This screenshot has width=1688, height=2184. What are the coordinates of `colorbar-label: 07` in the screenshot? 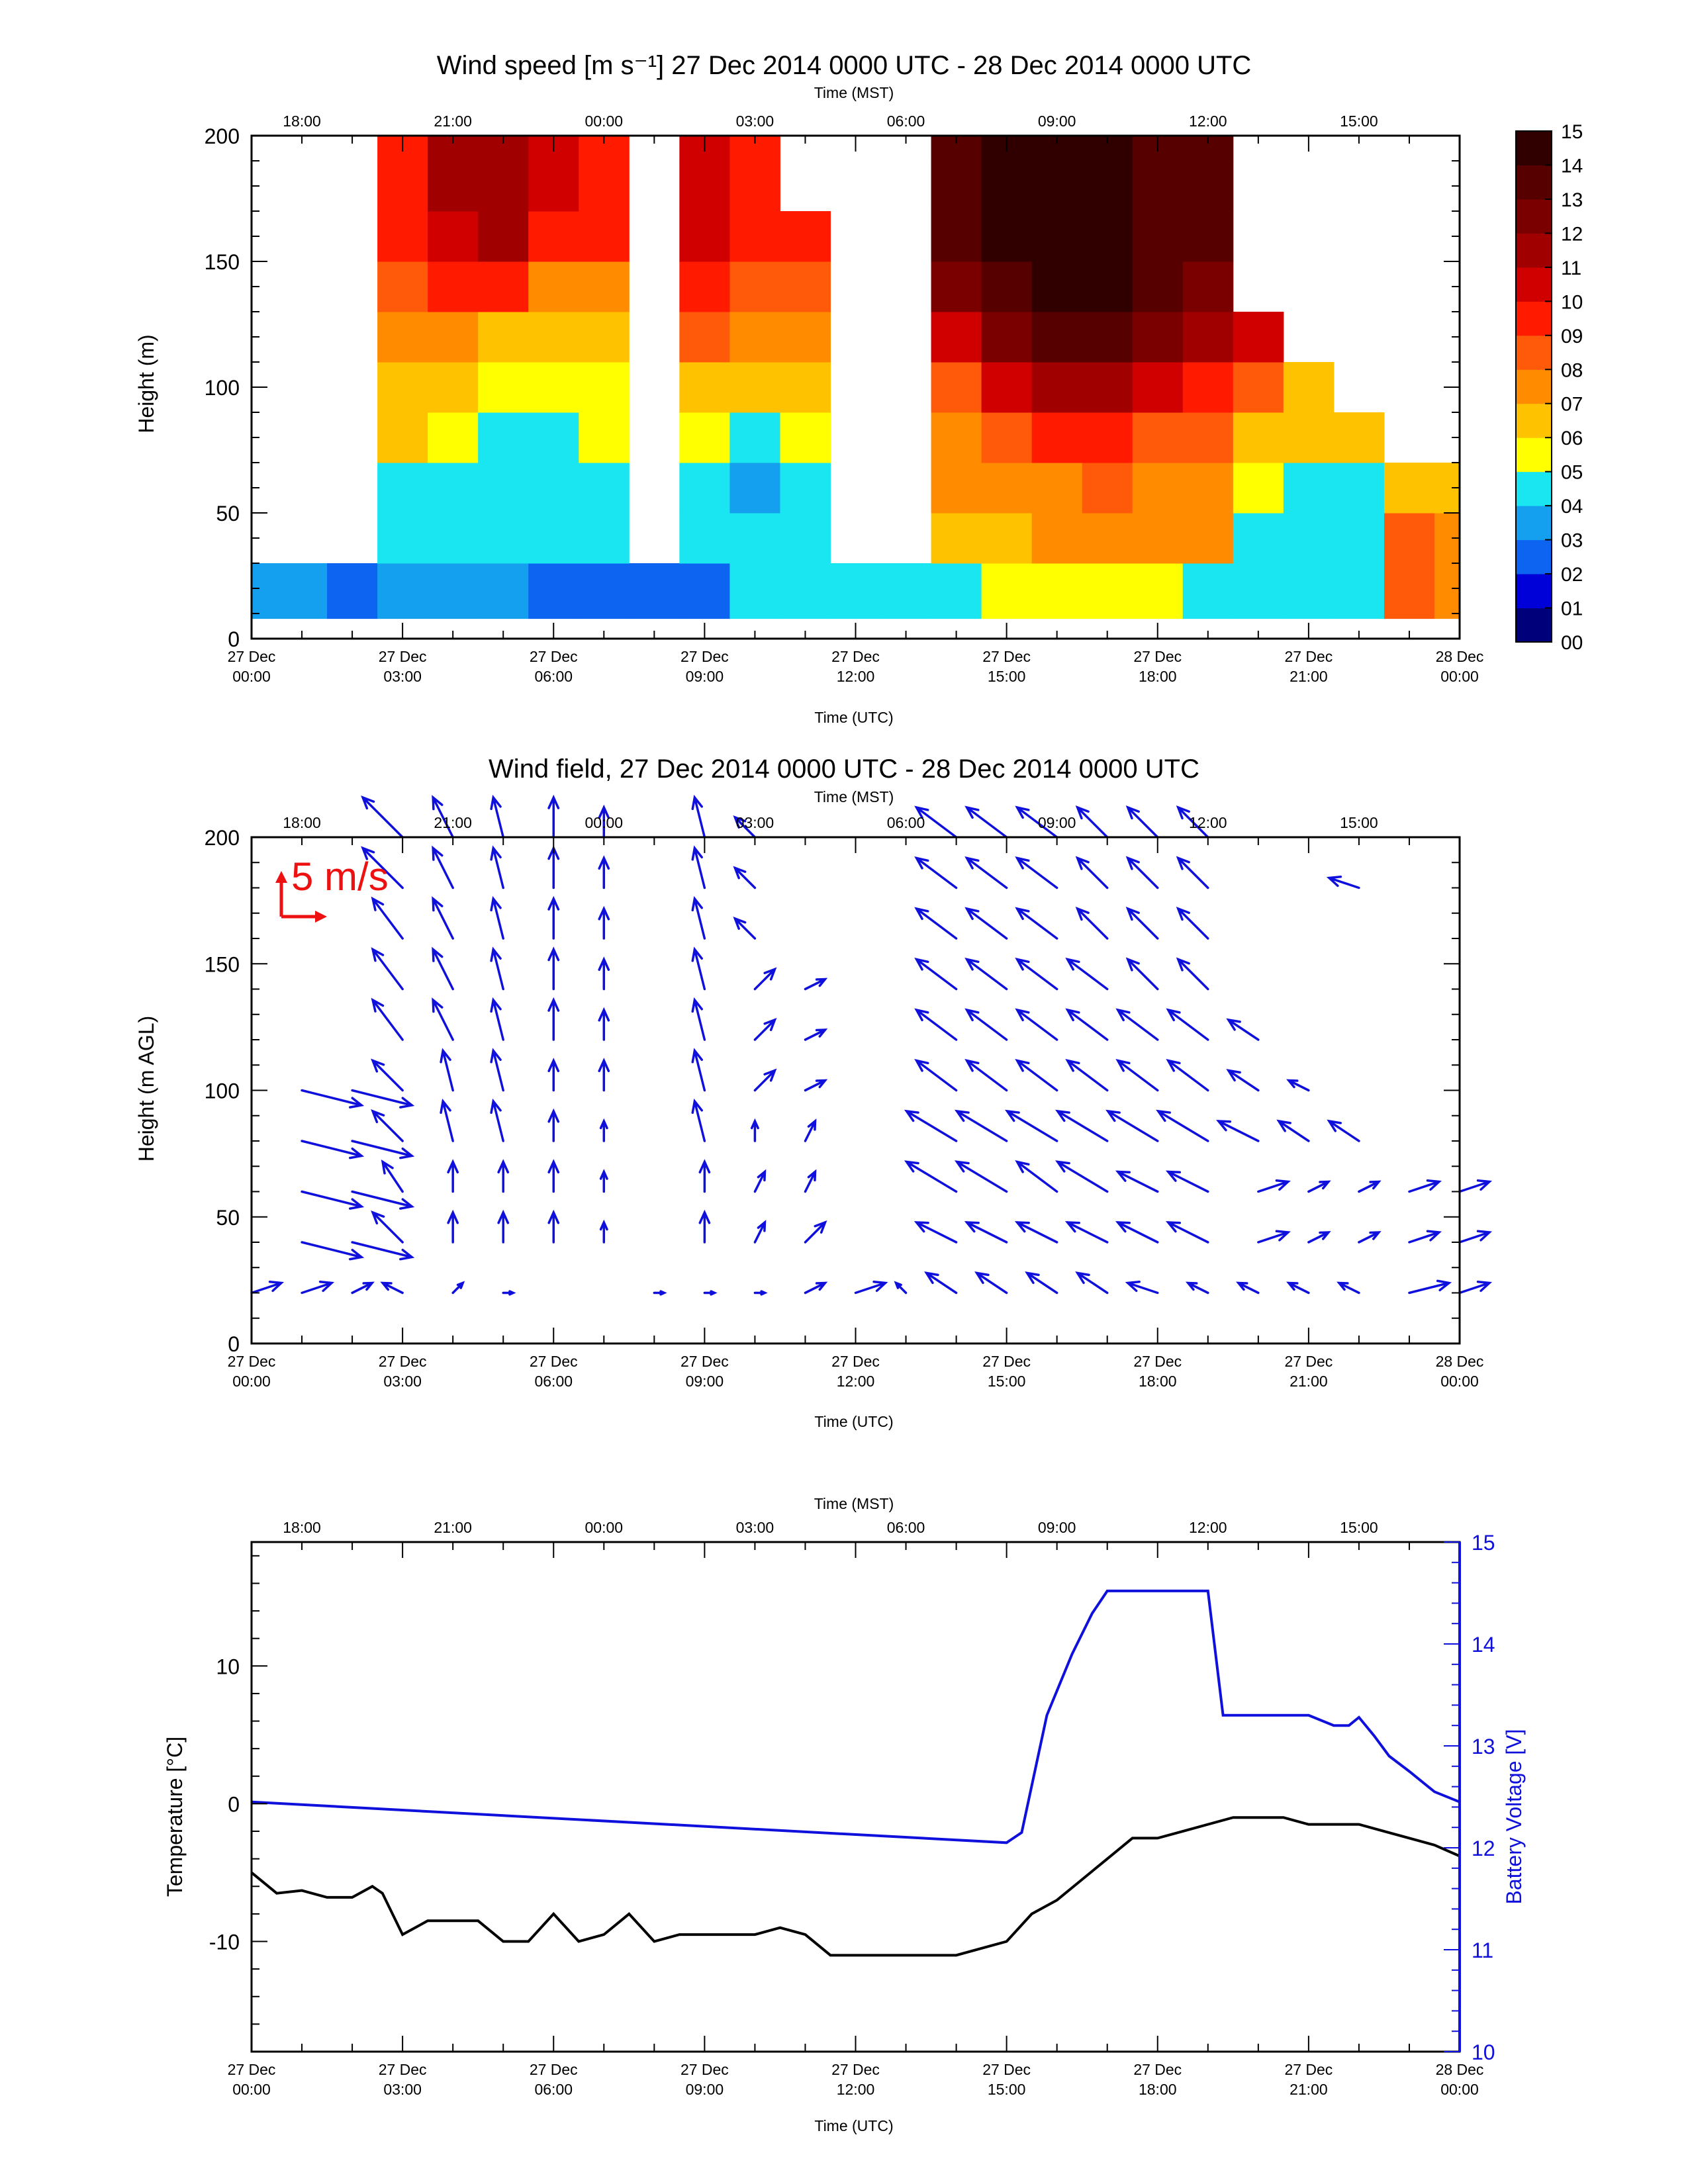 It's located at (1572, 405).